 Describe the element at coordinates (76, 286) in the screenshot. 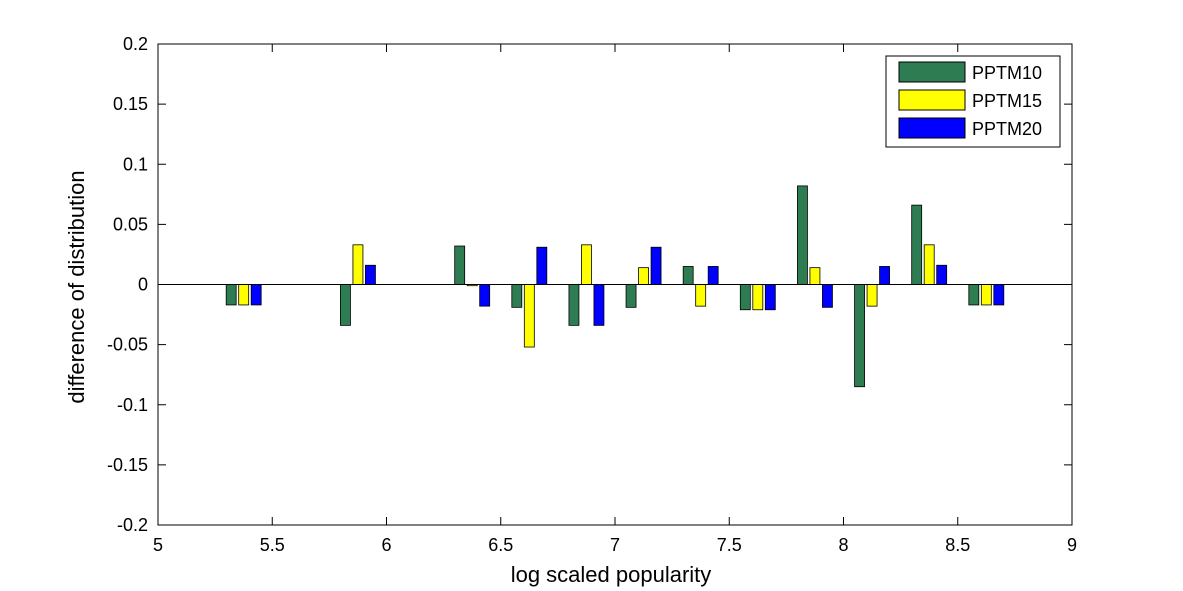

I see `y-axis-label: difference of distribution` at that location.